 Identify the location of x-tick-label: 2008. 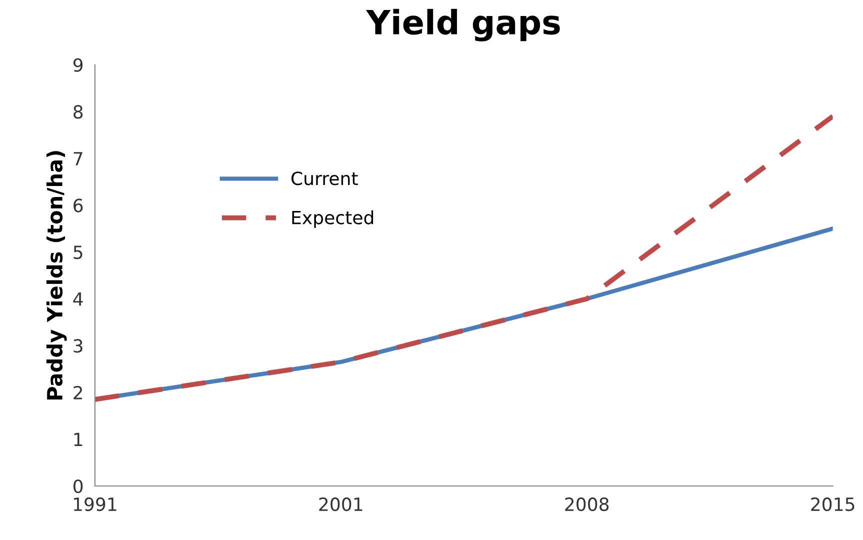
(587, 504).